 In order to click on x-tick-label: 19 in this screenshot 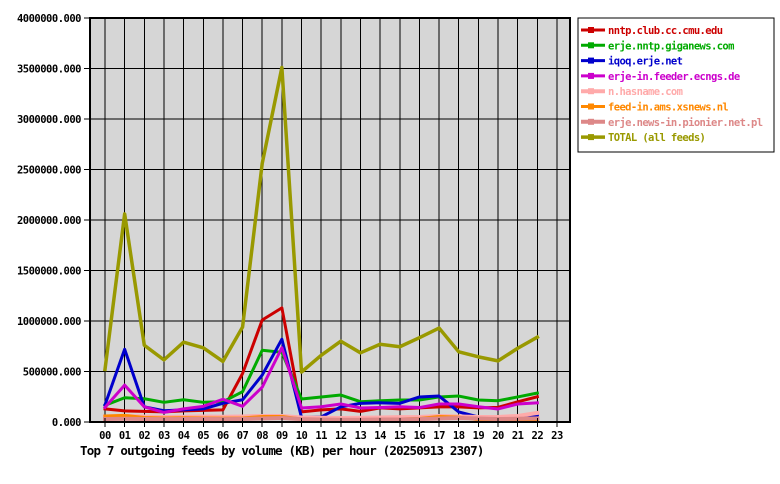, I will do `click(479, 436)`.